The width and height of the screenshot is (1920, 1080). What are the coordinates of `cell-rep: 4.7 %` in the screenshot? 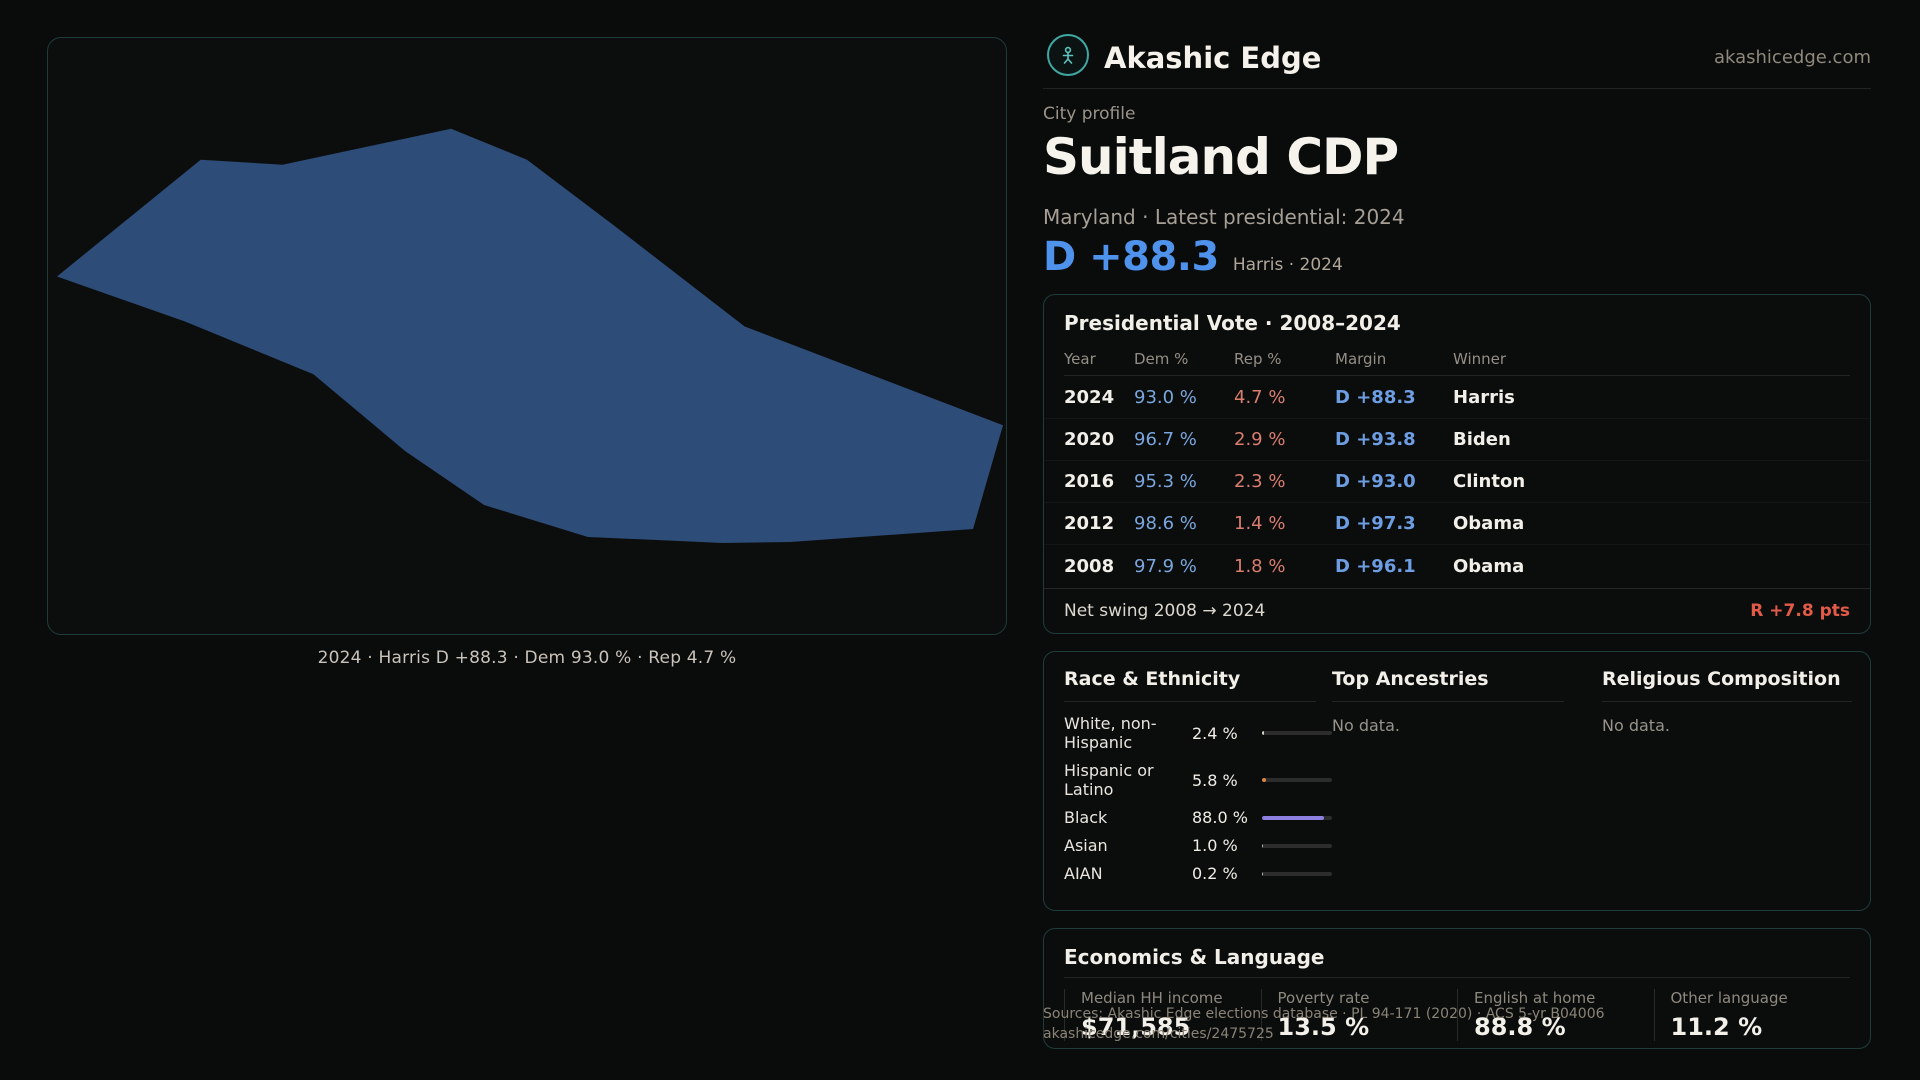 It's located at (1260, 397).